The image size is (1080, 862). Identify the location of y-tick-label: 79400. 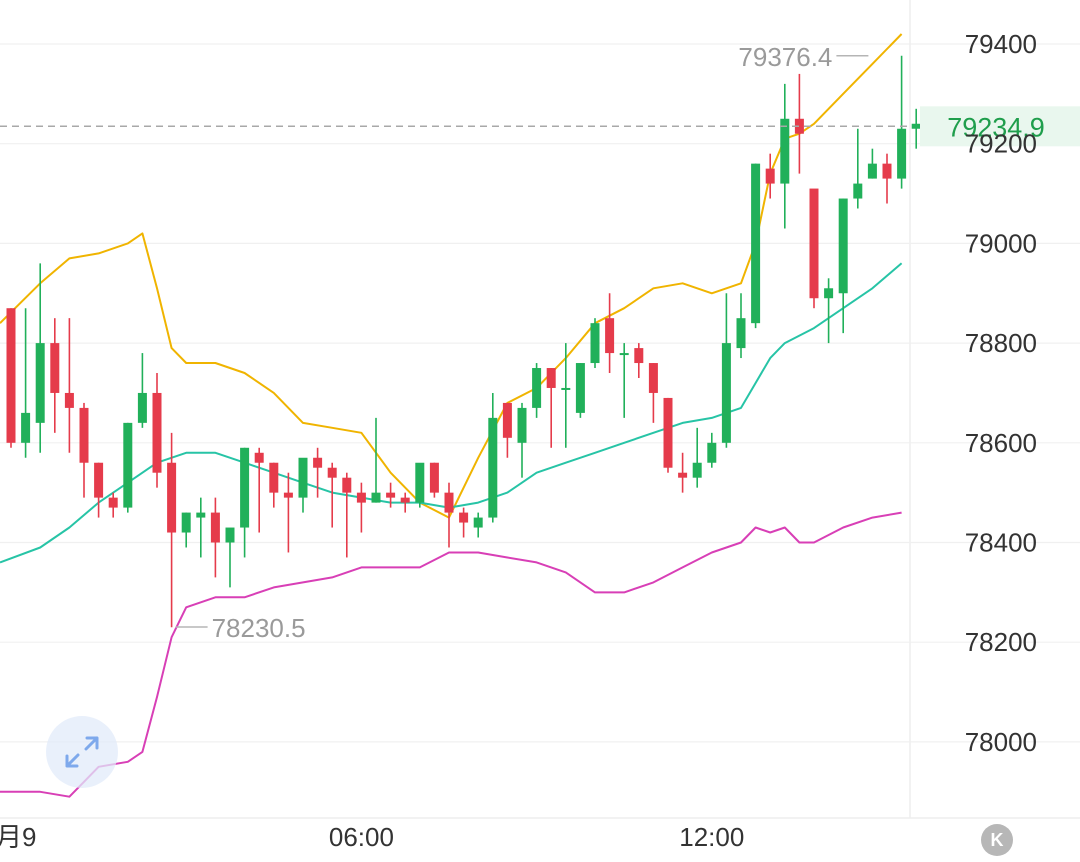
(1001, 44).